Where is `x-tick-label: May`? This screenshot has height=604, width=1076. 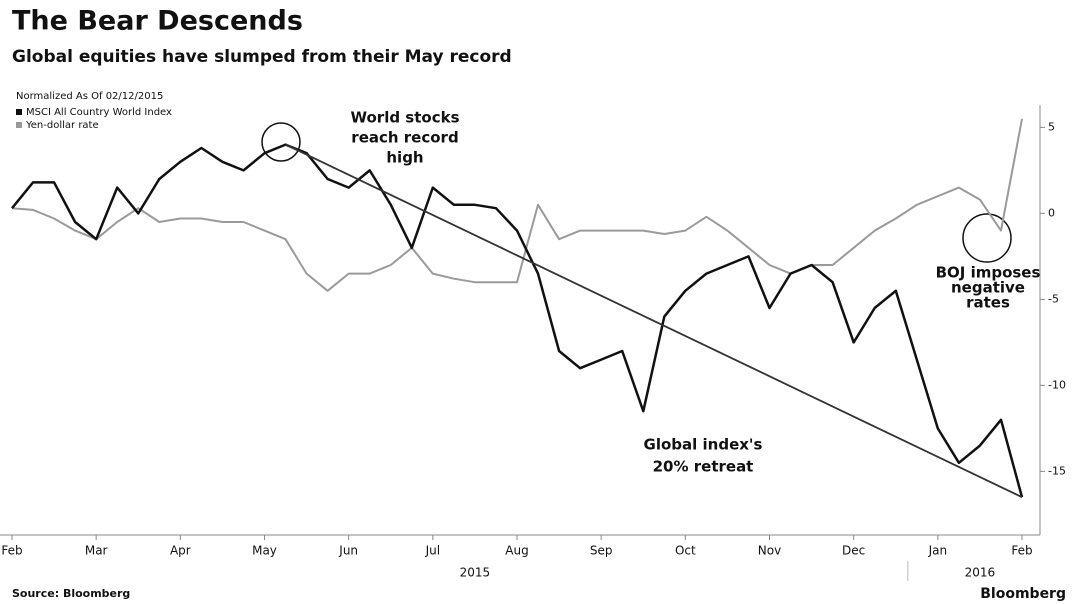 x-tick-label: May is located at coordinates (264, 551).